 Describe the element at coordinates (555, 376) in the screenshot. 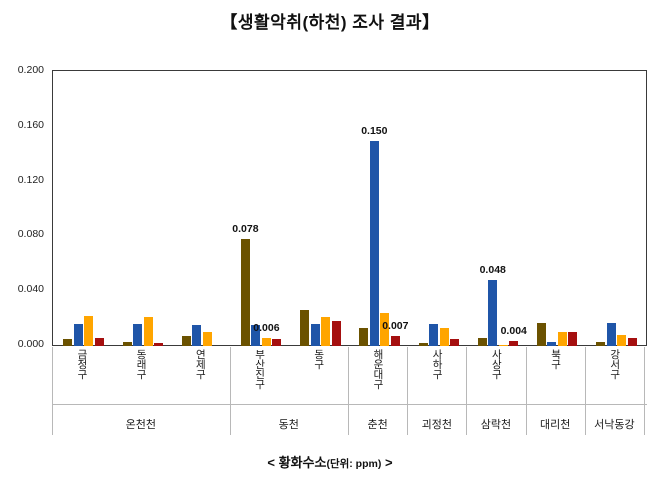

I see `category-tick-북구: 북구` at that location.